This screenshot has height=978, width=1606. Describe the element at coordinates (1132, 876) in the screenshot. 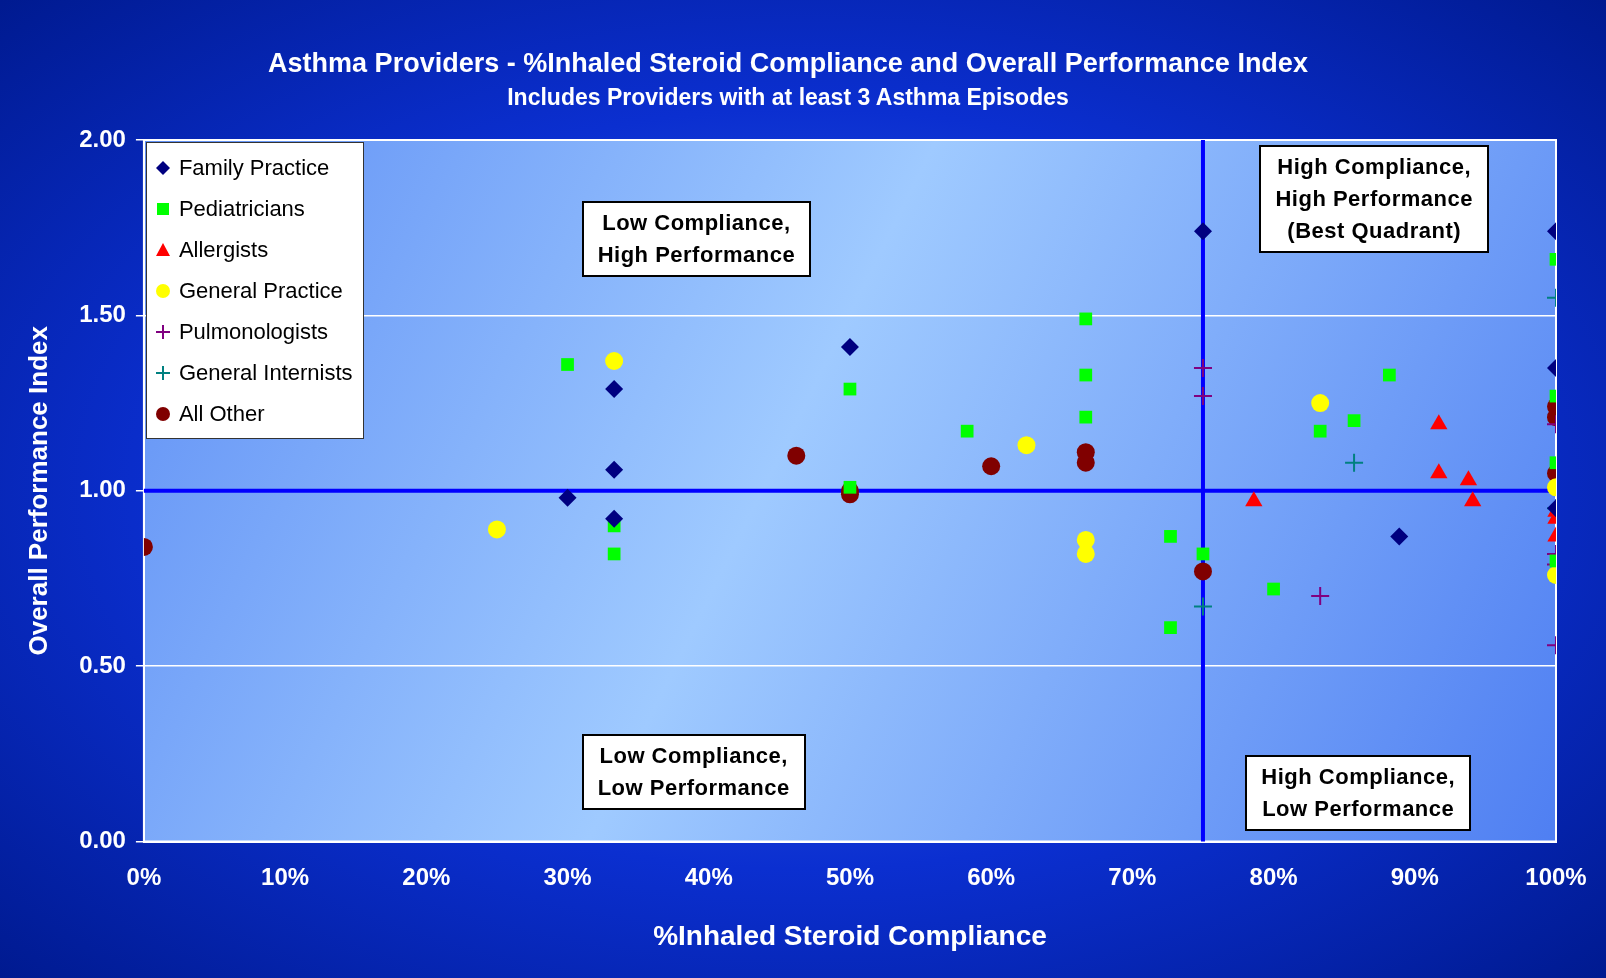

I see `x-tick-label: 70%` at that location.